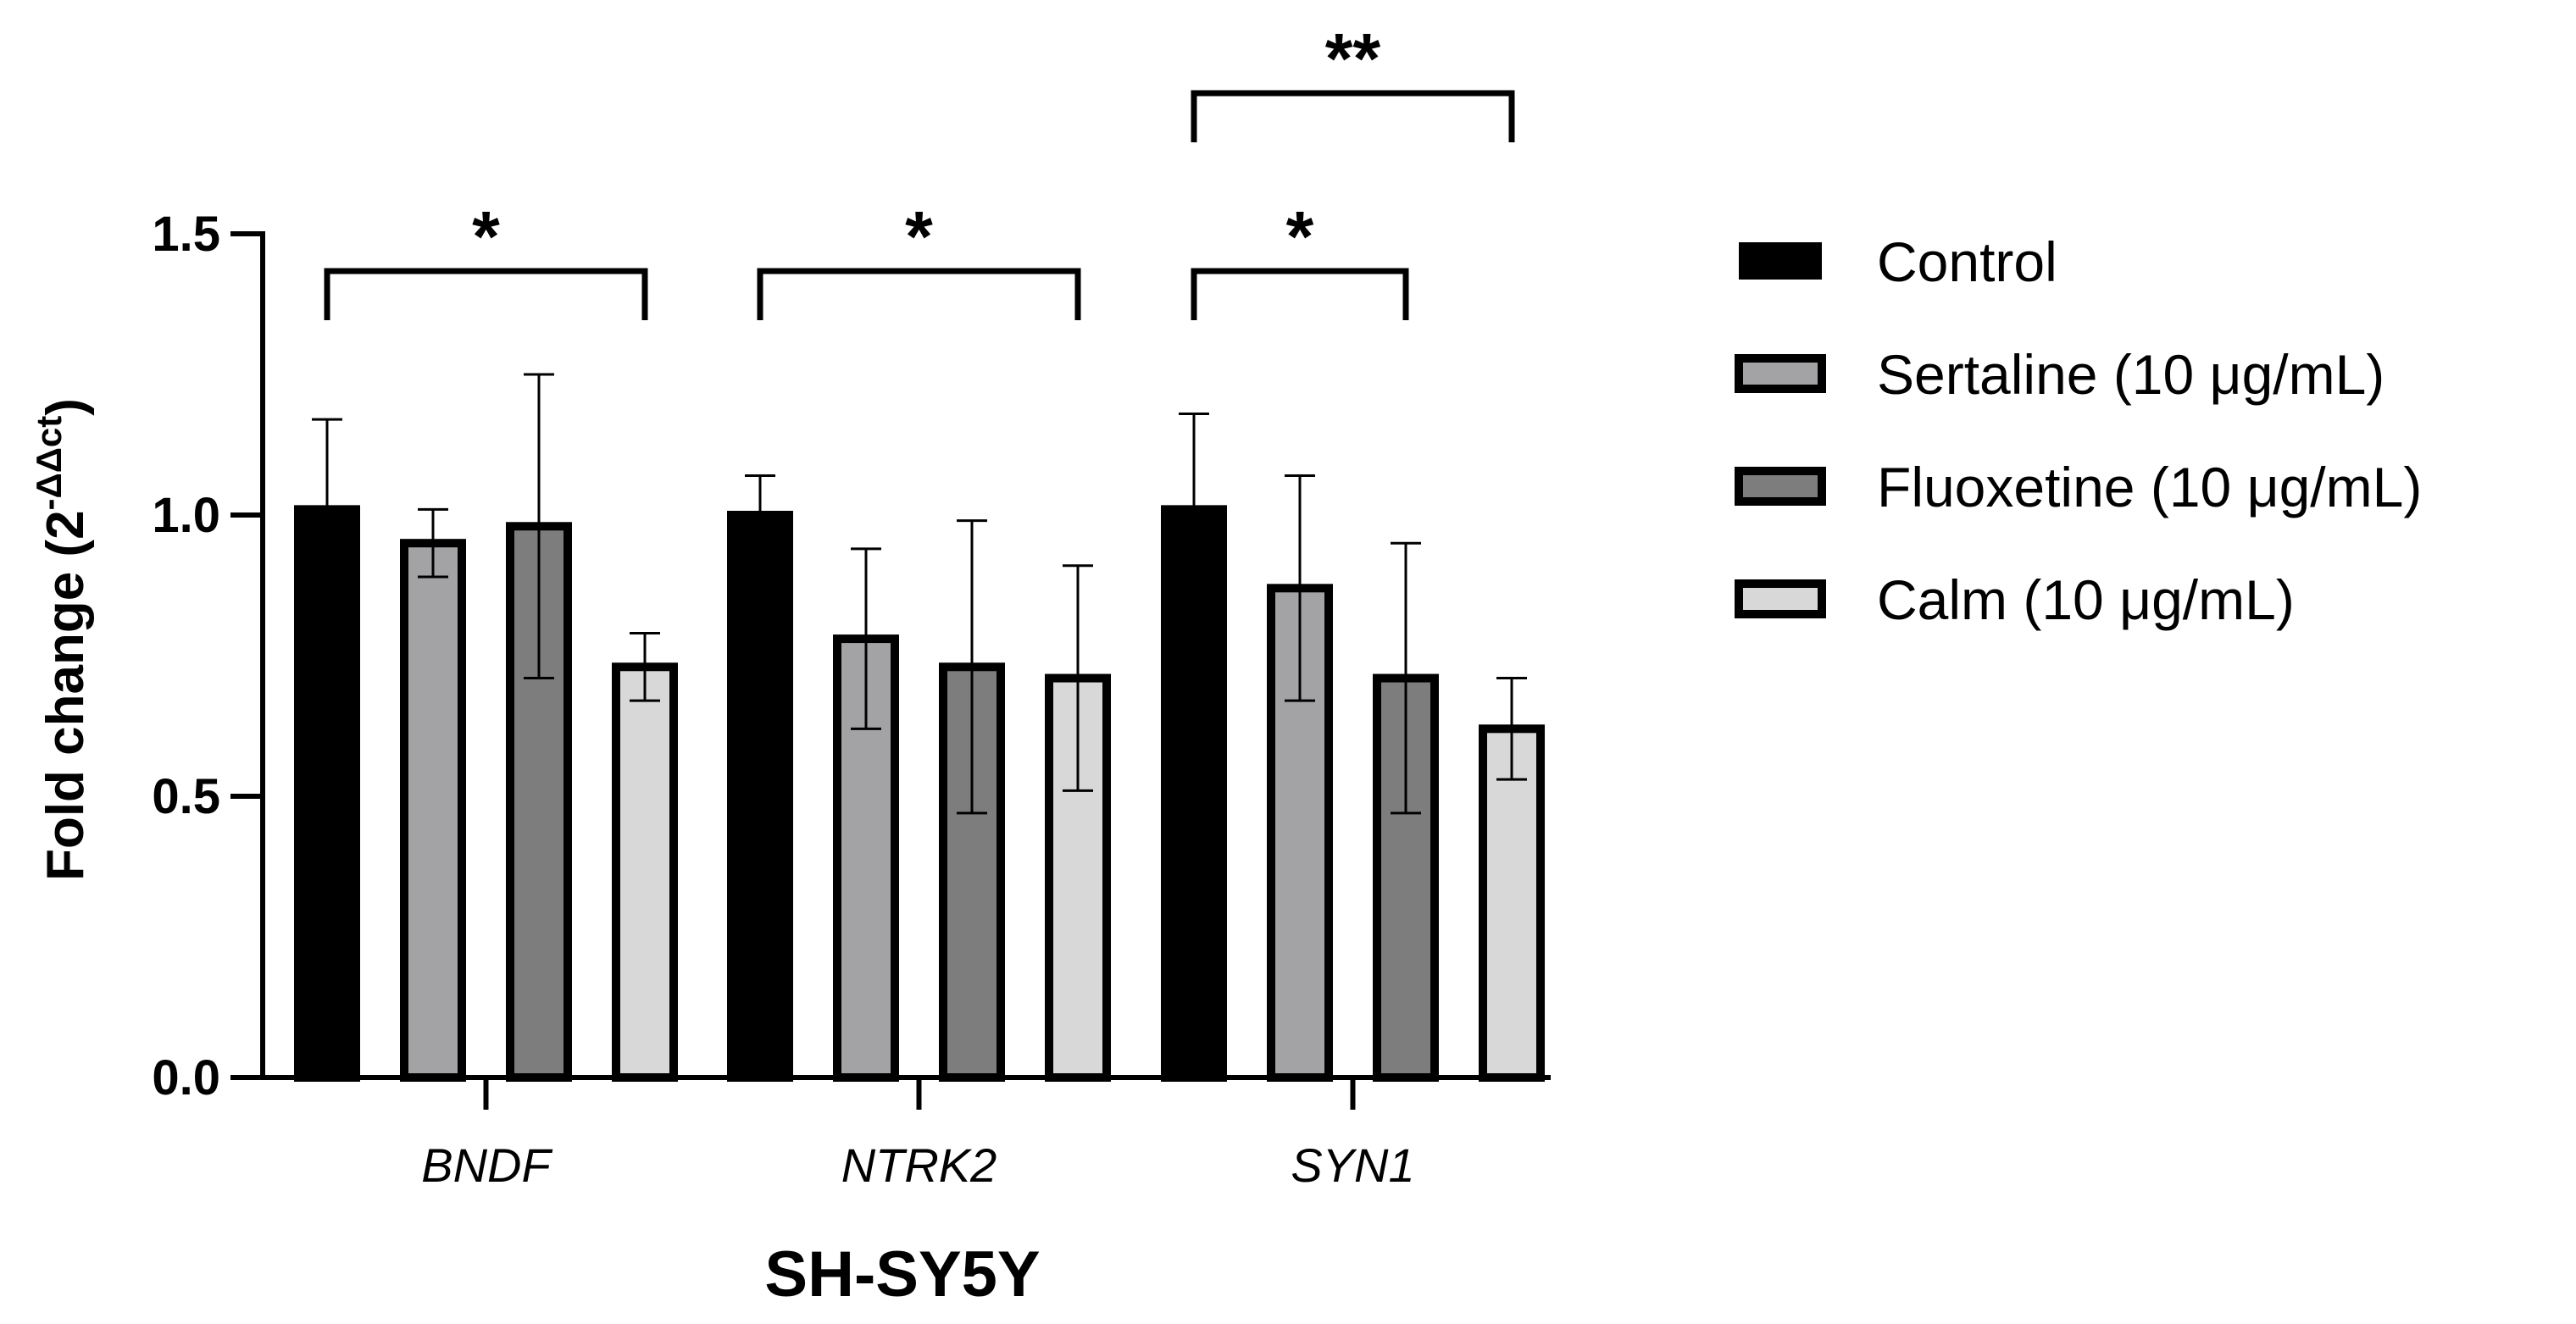  Describe the element at coordinates (919, 1165) in the screenshot. I see `x-tick-label: NTRK2` at that location.